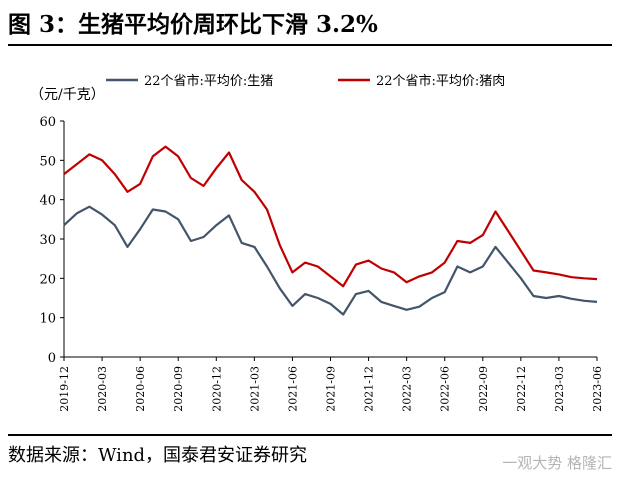  I want to click on data-source-note: 数据来源：Wind，国泰君安证券研究, so click(158, 455).